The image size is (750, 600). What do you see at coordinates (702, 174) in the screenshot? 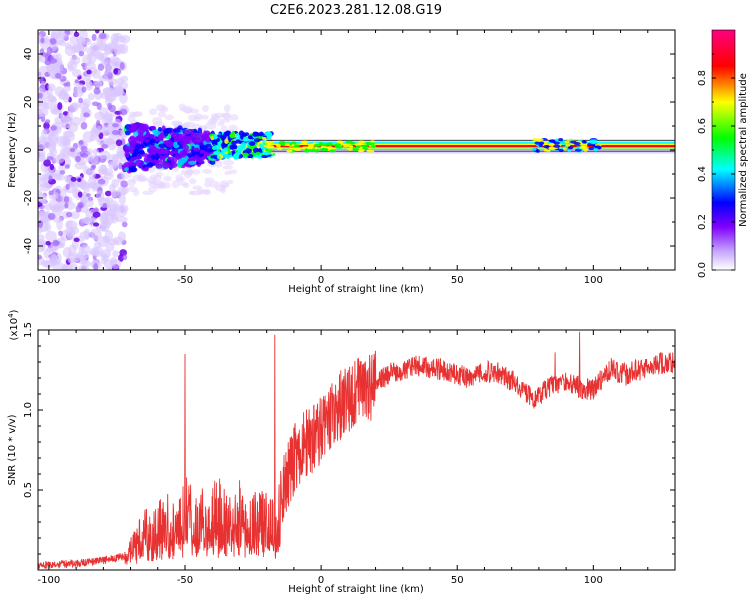
I see `colorbar-tick-label: 0.4` at bounding box center [702, 174].